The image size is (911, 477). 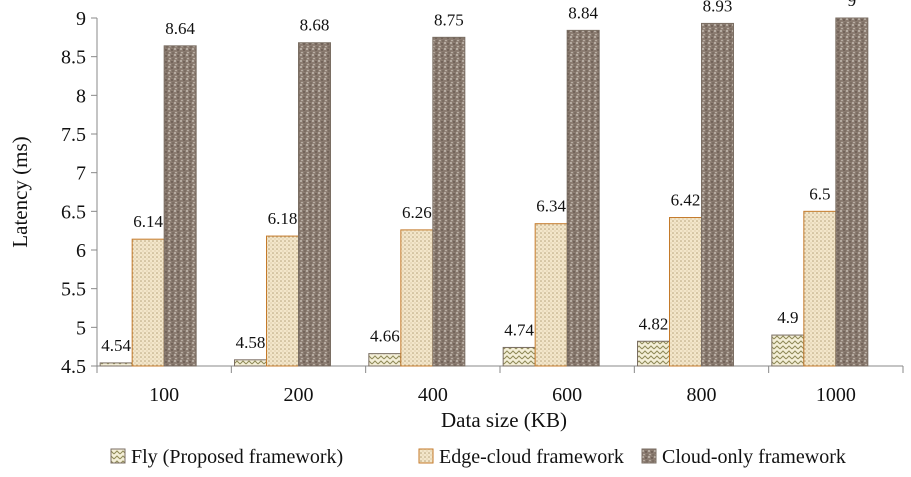 What do you see at coordinates (283, 218) in the screenshot?
I see `data-label: 6.18` at bounding box center [283, 218].